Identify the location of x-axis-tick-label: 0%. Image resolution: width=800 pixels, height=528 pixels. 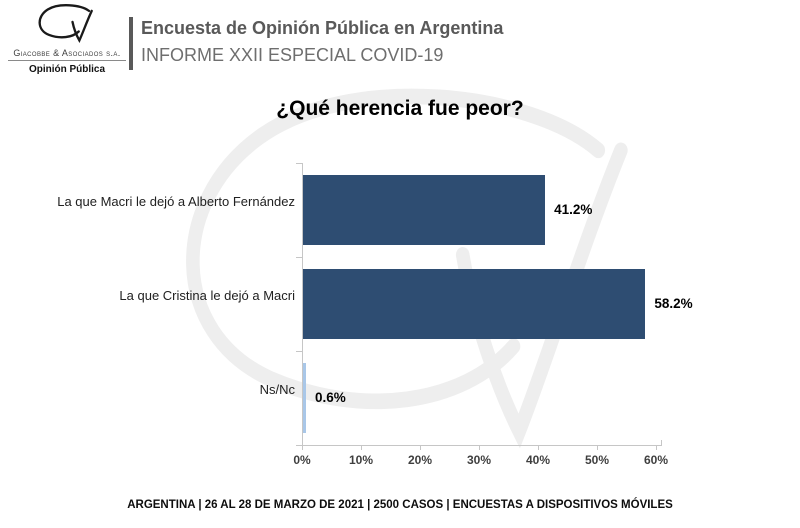
(302, 460).